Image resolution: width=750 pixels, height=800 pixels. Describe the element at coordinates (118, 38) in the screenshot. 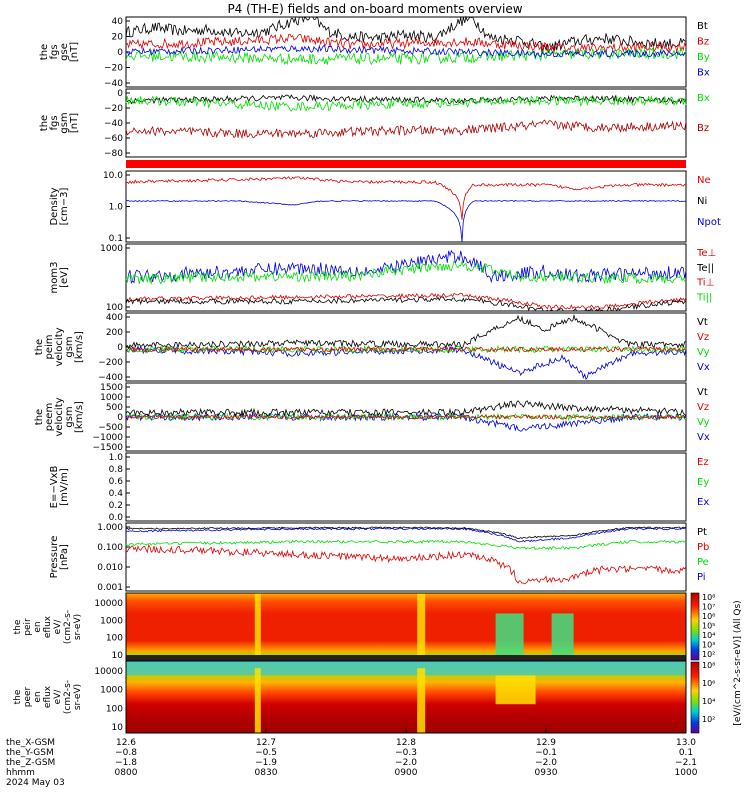

I see `y-tick-label: 20` at that location.